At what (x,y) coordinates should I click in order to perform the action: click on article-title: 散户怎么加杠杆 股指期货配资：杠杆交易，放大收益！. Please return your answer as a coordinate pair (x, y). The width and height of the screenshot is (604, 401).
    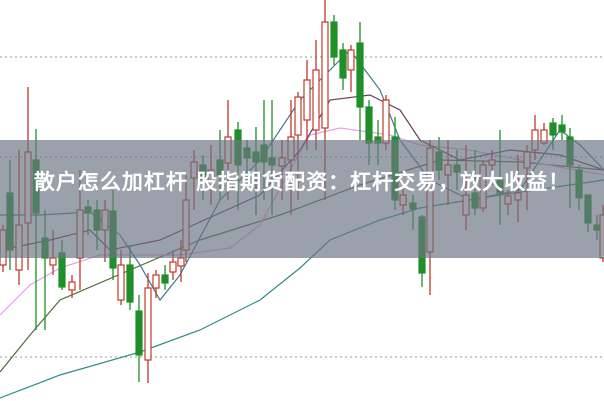
    Looking at the image, I should click on (302, 182).